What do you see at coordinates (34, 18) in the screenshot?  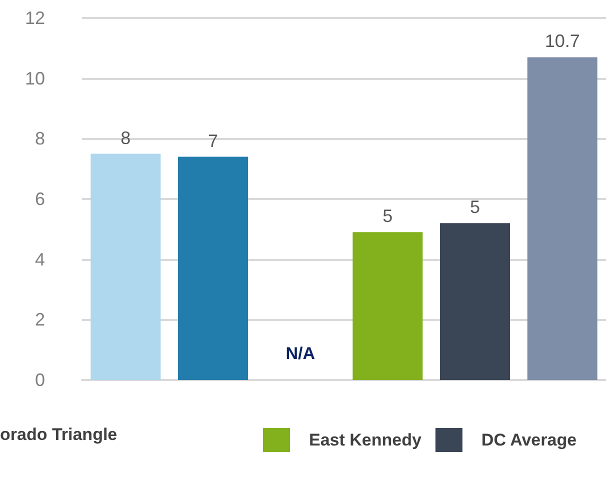 I see `y-tick-label: 12` at bounding box center [34, 18].